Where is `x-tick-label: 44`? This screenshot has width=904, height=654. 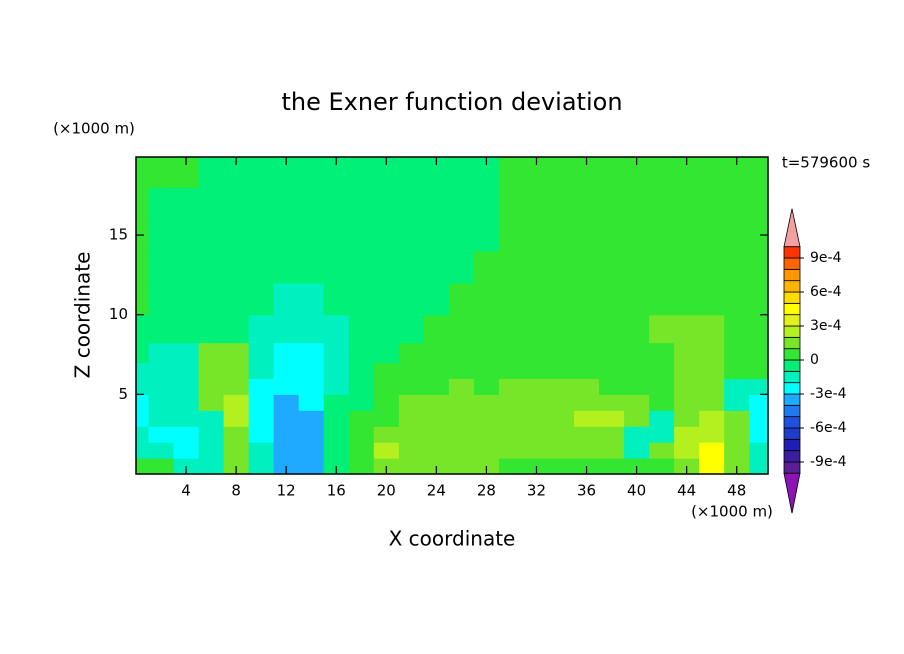 x-tick-label: 44 is located at coordinates (686, 491).